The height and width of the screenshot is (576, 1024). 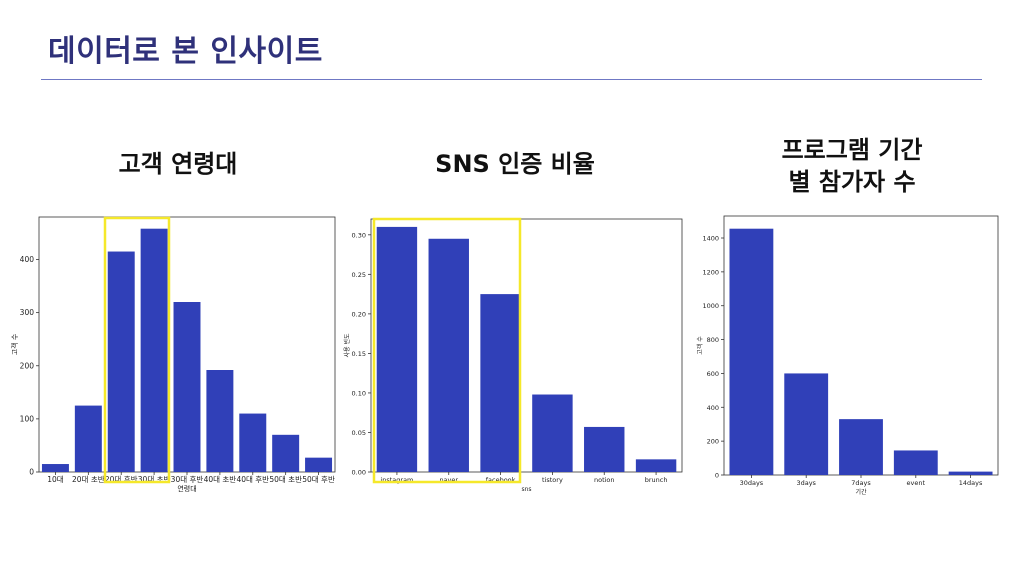 I want to click on sns-y-axis-title: 사용 빈도, so click(x=347, y=345).